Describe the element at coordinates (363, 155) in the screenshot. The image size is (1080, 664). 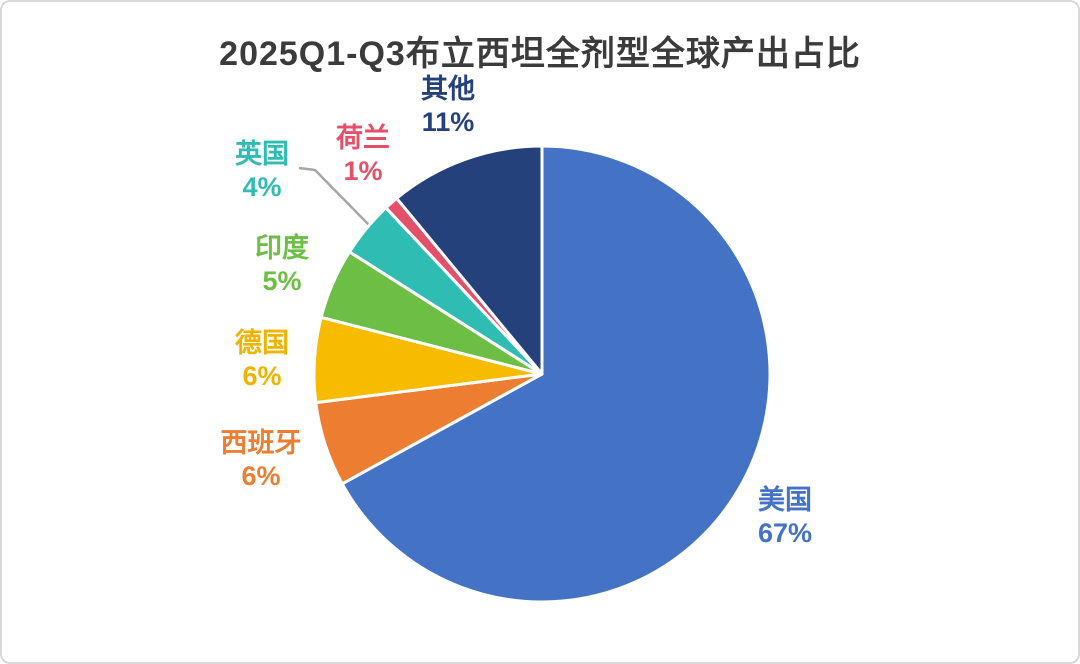
I see `label-netherlands: 荷兰 1%` at that location.